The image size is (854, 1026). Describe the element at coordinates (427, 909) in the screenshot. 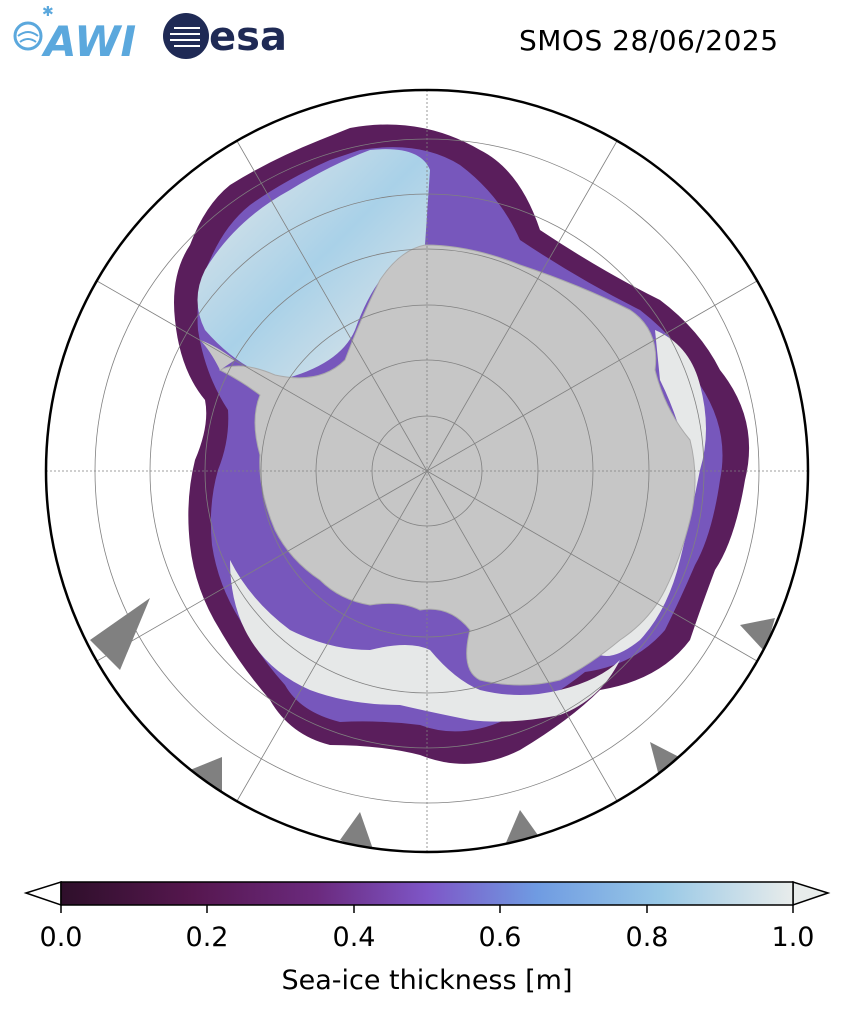

I see `colorbar-ticks` at that location.